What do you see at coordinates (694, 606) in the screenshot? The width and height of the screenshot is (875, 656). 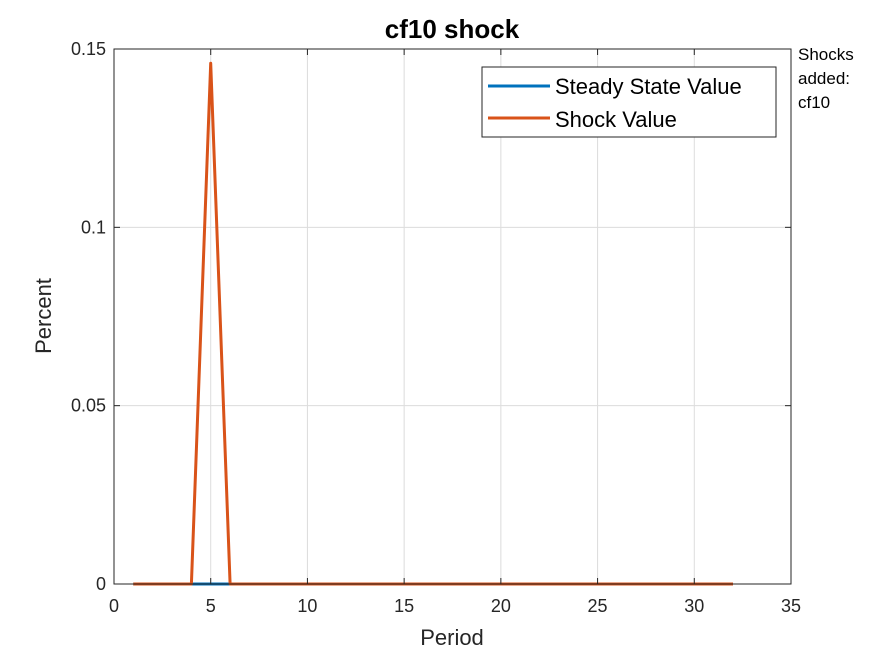 I see `x-tick-label: 30` at bounding box center [694, 606].